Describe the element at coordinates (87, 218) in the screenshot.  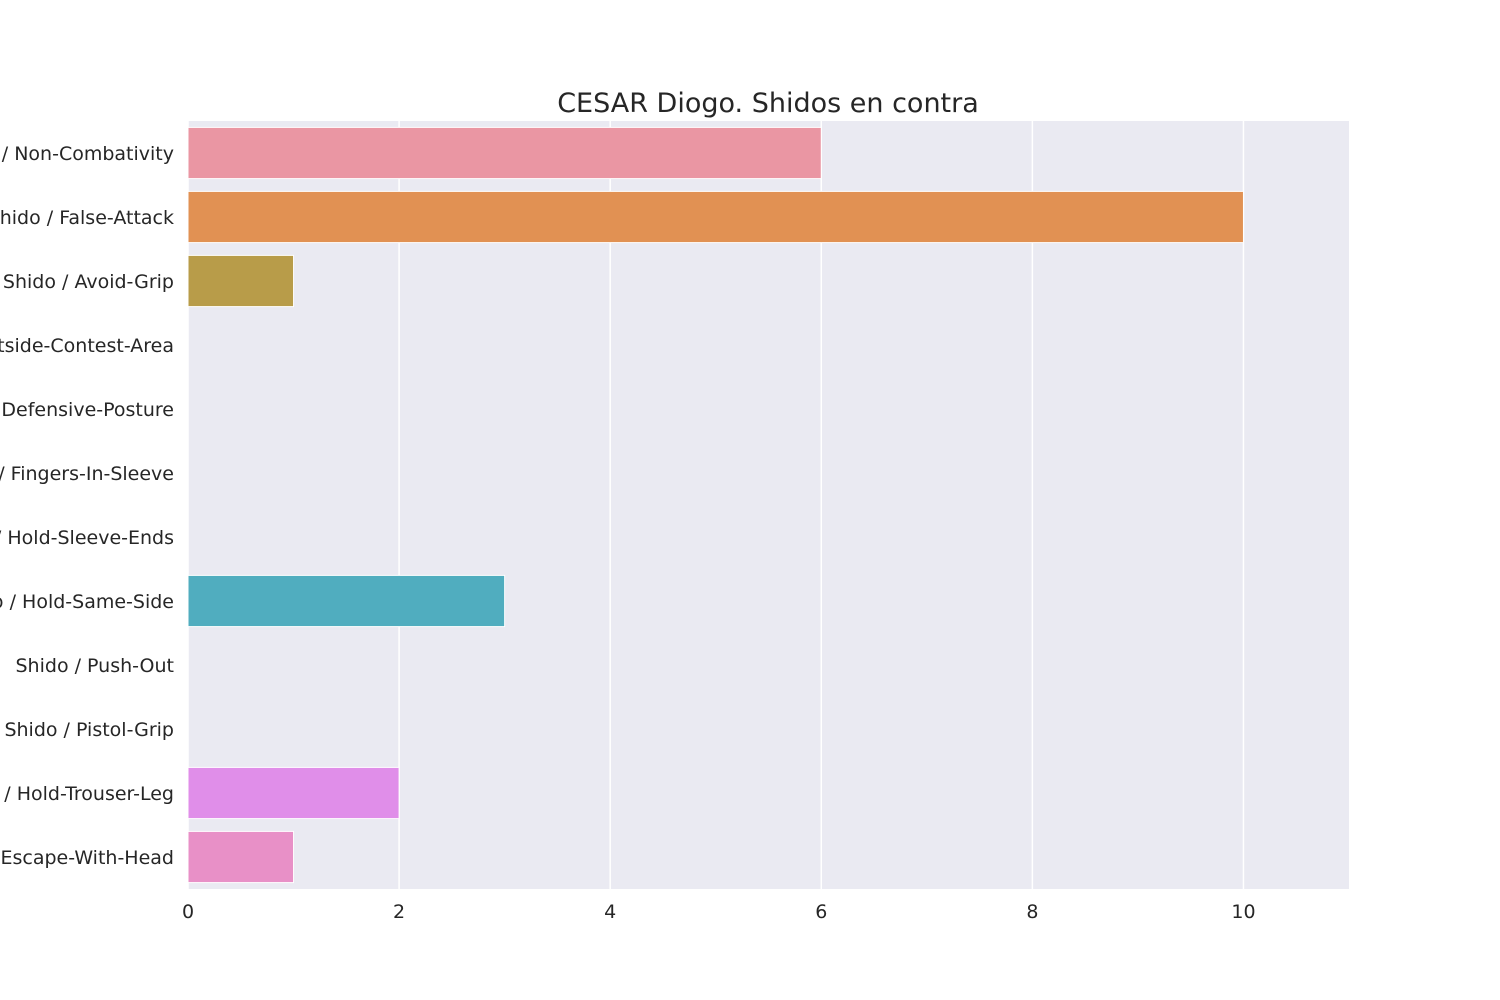
I see `y-tick-label: Shido / False-Attack` at that location.